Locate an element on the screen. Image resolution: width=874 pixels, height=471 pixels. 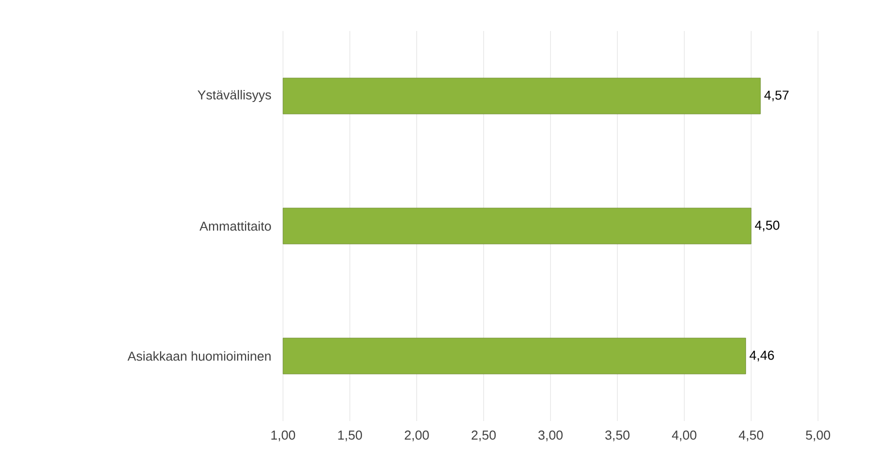
x-tick-label: 3,00 is located at coordinates (550, 436).